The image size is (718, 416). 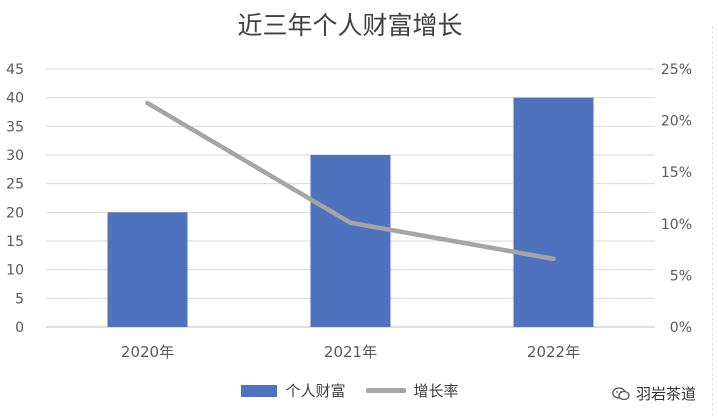 I want to click on y-right-tick-label: 20%, so click(x=676, y=122).